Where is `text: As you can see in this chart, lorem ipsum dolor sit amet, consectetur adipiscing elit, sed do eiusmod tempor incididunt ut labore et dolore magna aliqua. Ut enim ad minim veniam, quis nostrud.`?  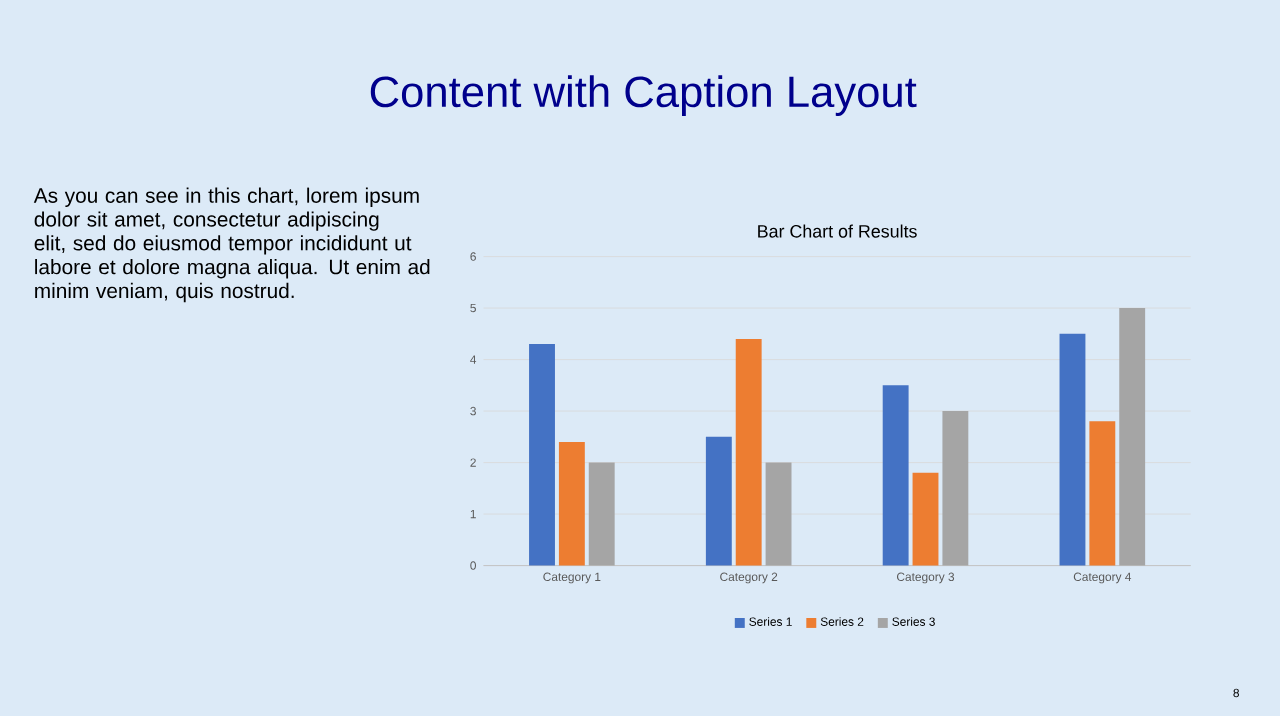 text: As you can see in this chart, lorem ipsum dolor sit amet, consectetur adipiscing elit, sed do eiusmod tempor incididunt ut labore et dolore magna aliqua. Ut enim ad minim veniam, quis nostrud. is located at coordinates (231, 244).